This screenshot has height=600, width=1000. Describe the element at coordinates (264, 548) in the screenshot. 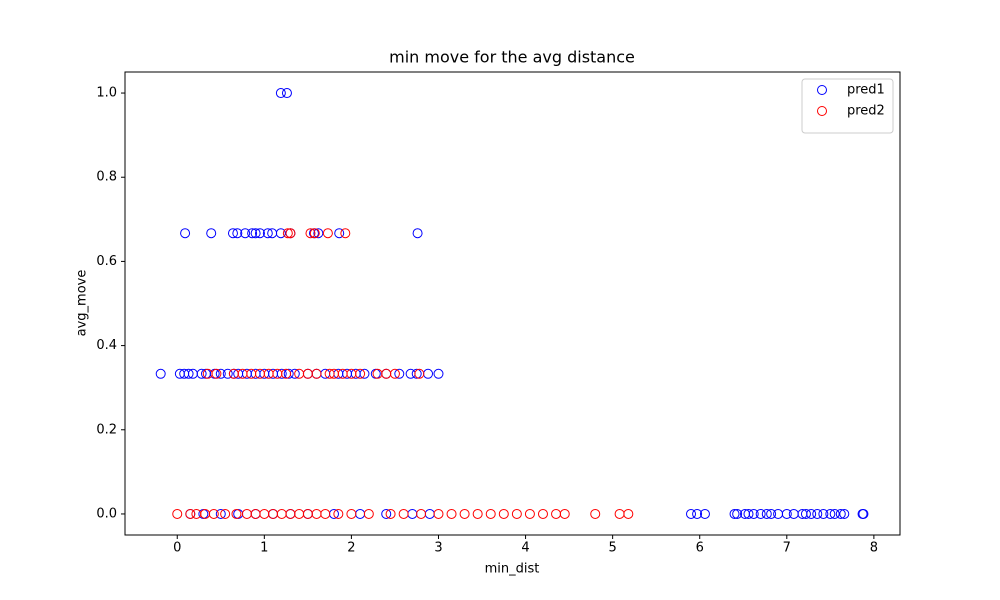

I see `x-tick-label: 1` at that location.